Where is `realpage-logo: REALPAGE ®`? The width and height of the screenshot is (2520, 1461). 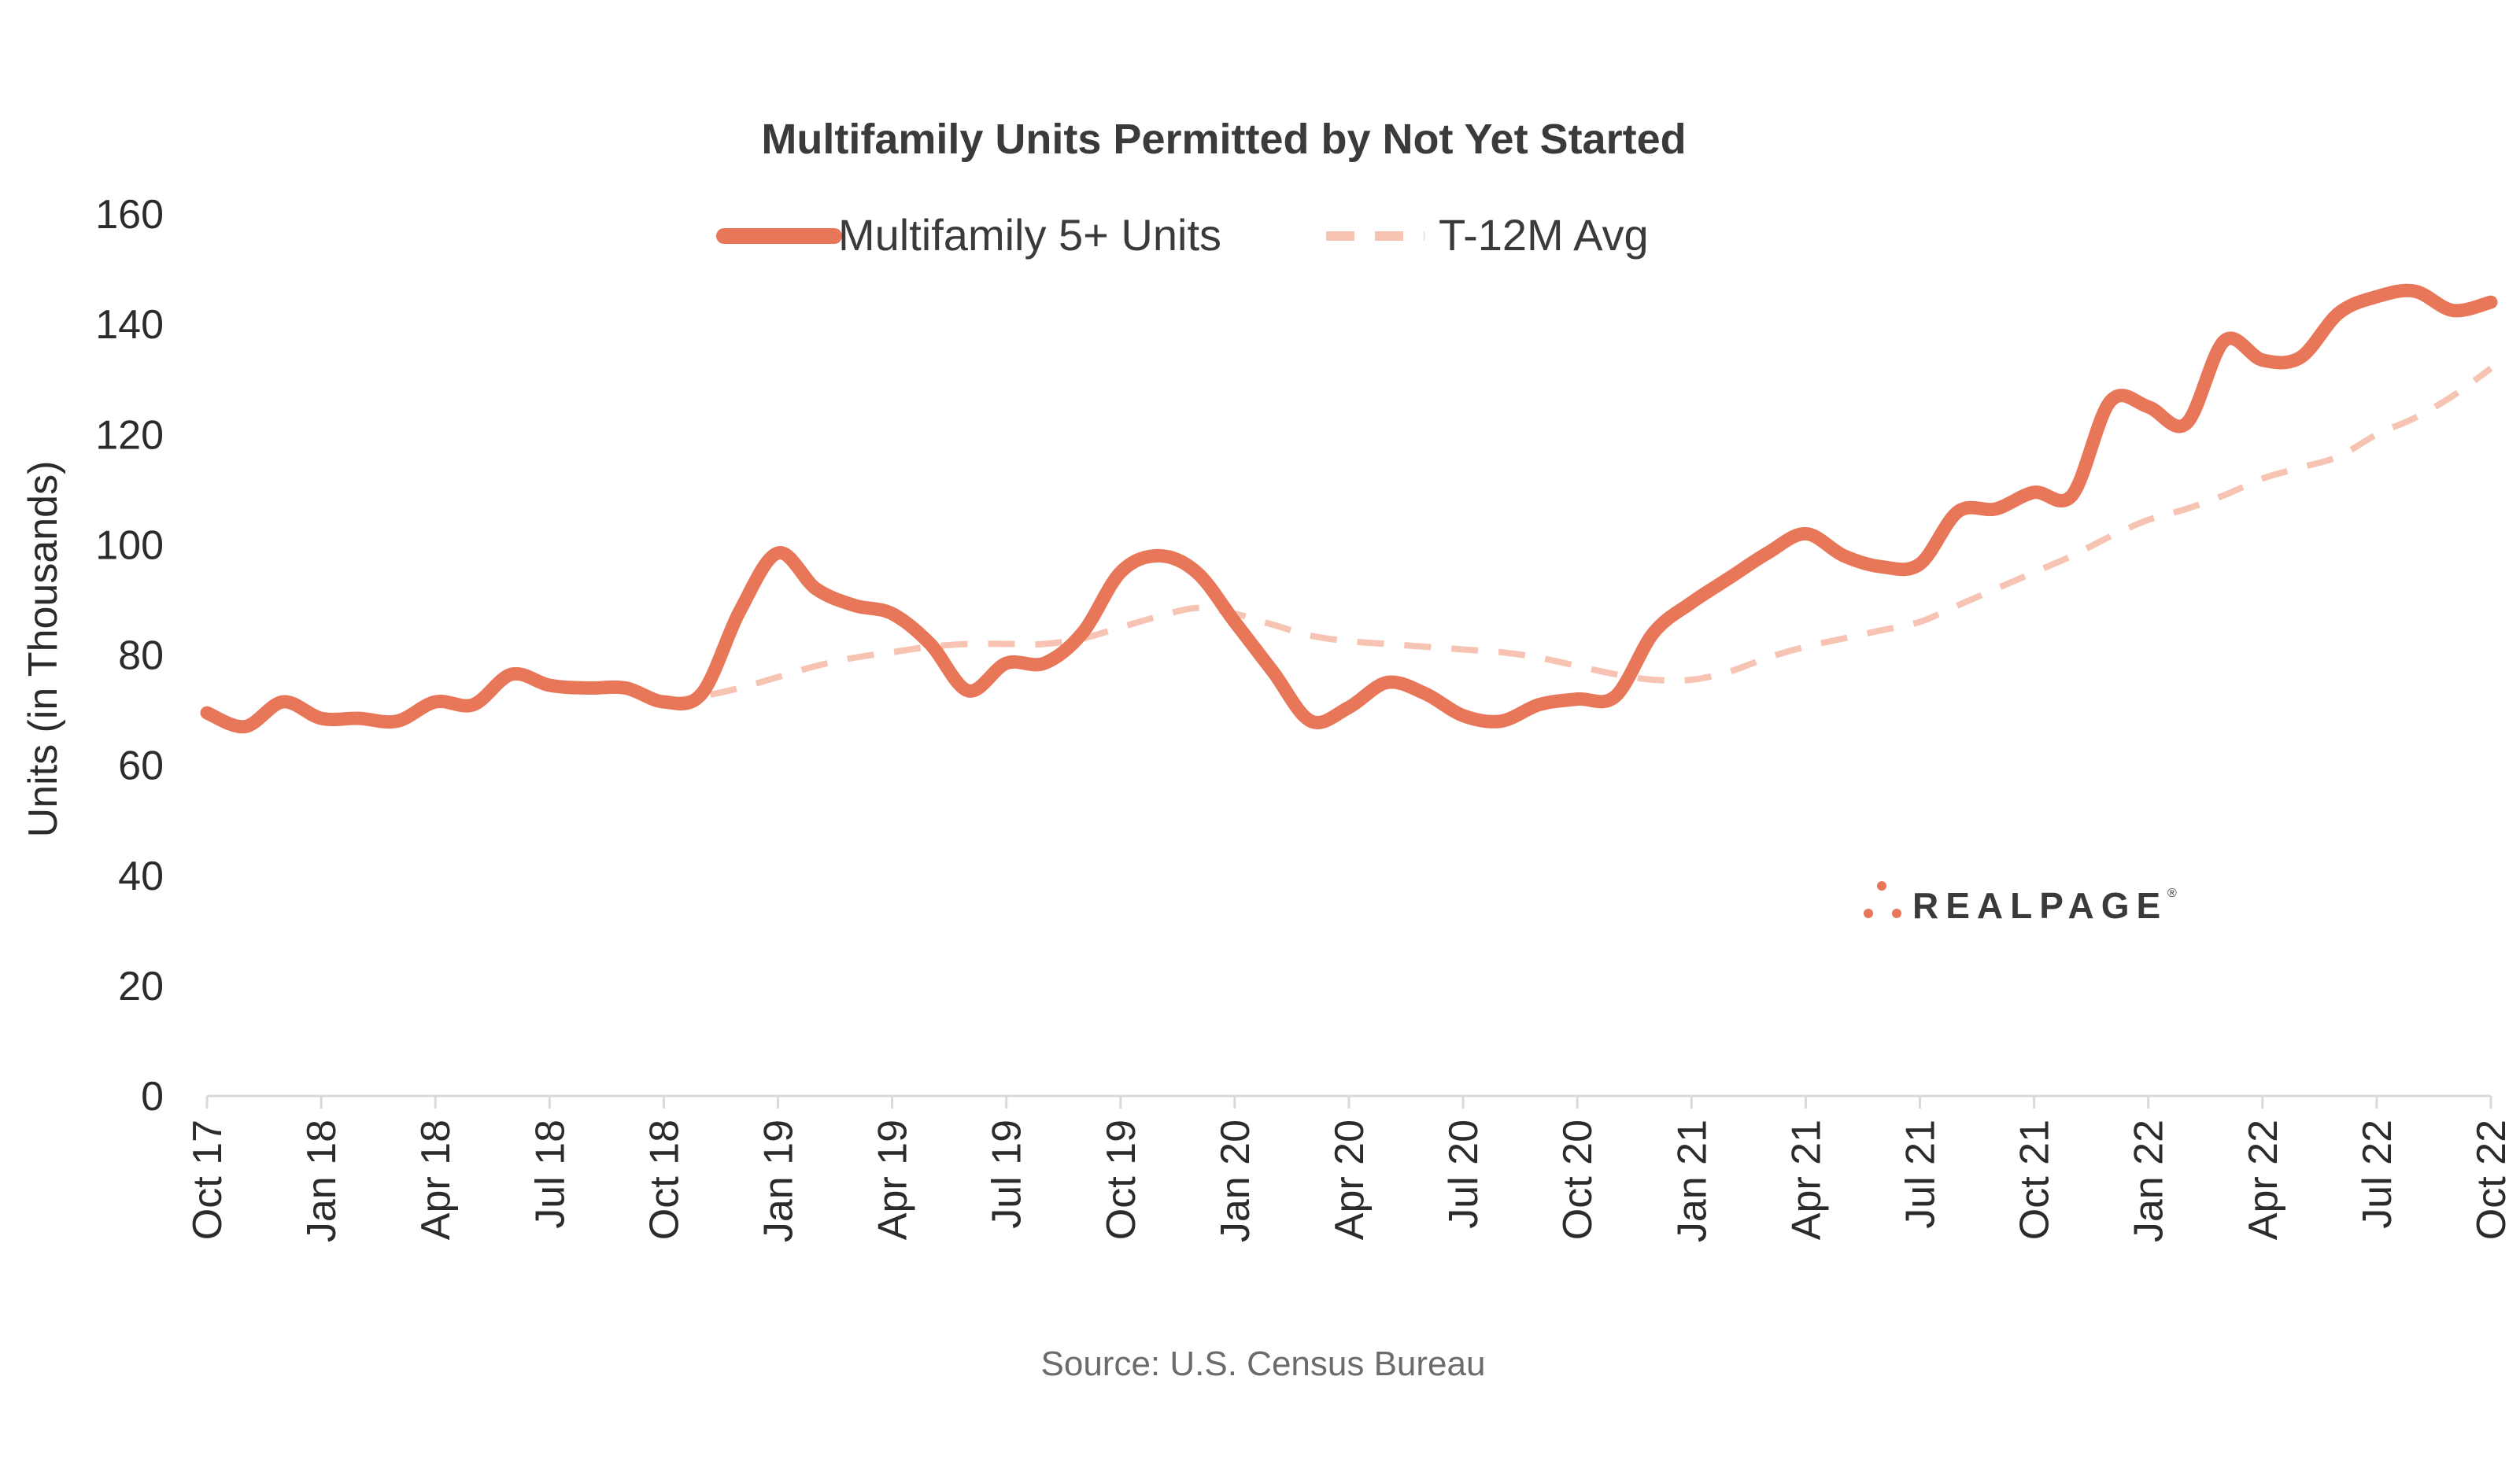 realpage-logo: REALPAGE ® is located at coordinates (2020, 903).